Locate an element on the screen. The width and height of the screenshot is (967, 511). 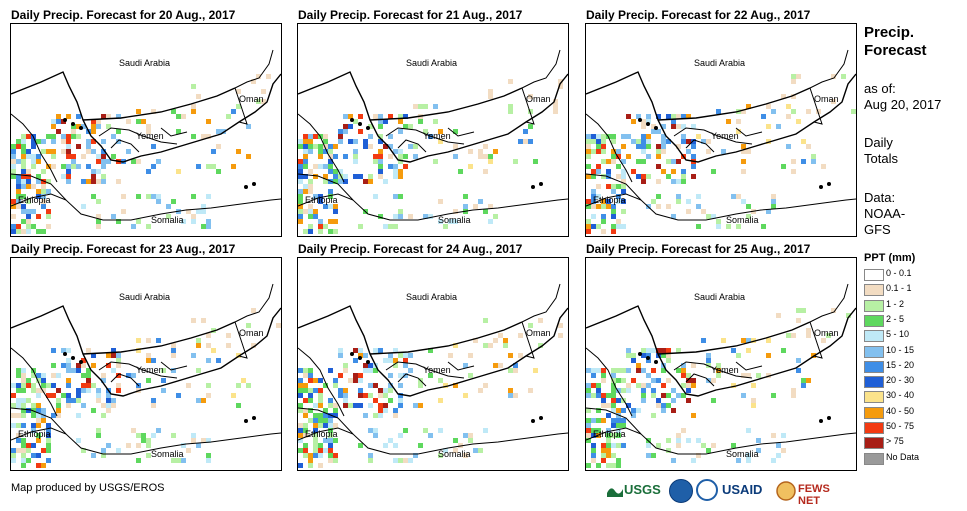
map-label-yemen: Yemen is located at coordinates (725, 136).